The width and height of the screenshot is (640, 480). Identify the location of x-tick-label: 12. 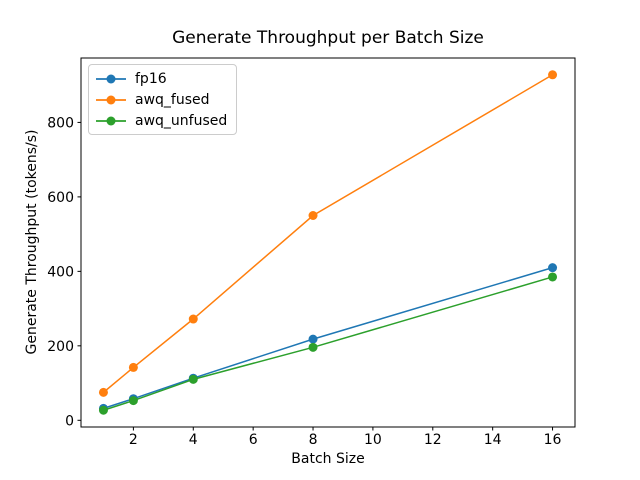
(433, 440).